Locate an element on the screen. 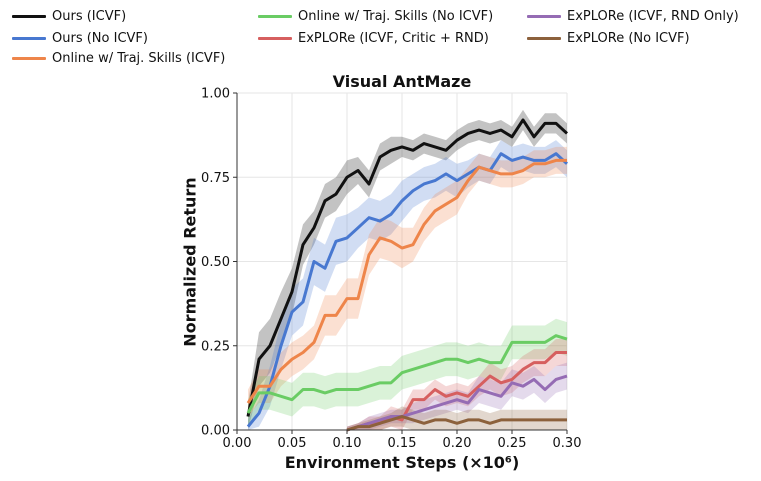  y-tick-label: 1.00 is located at coordinates (215, 94).